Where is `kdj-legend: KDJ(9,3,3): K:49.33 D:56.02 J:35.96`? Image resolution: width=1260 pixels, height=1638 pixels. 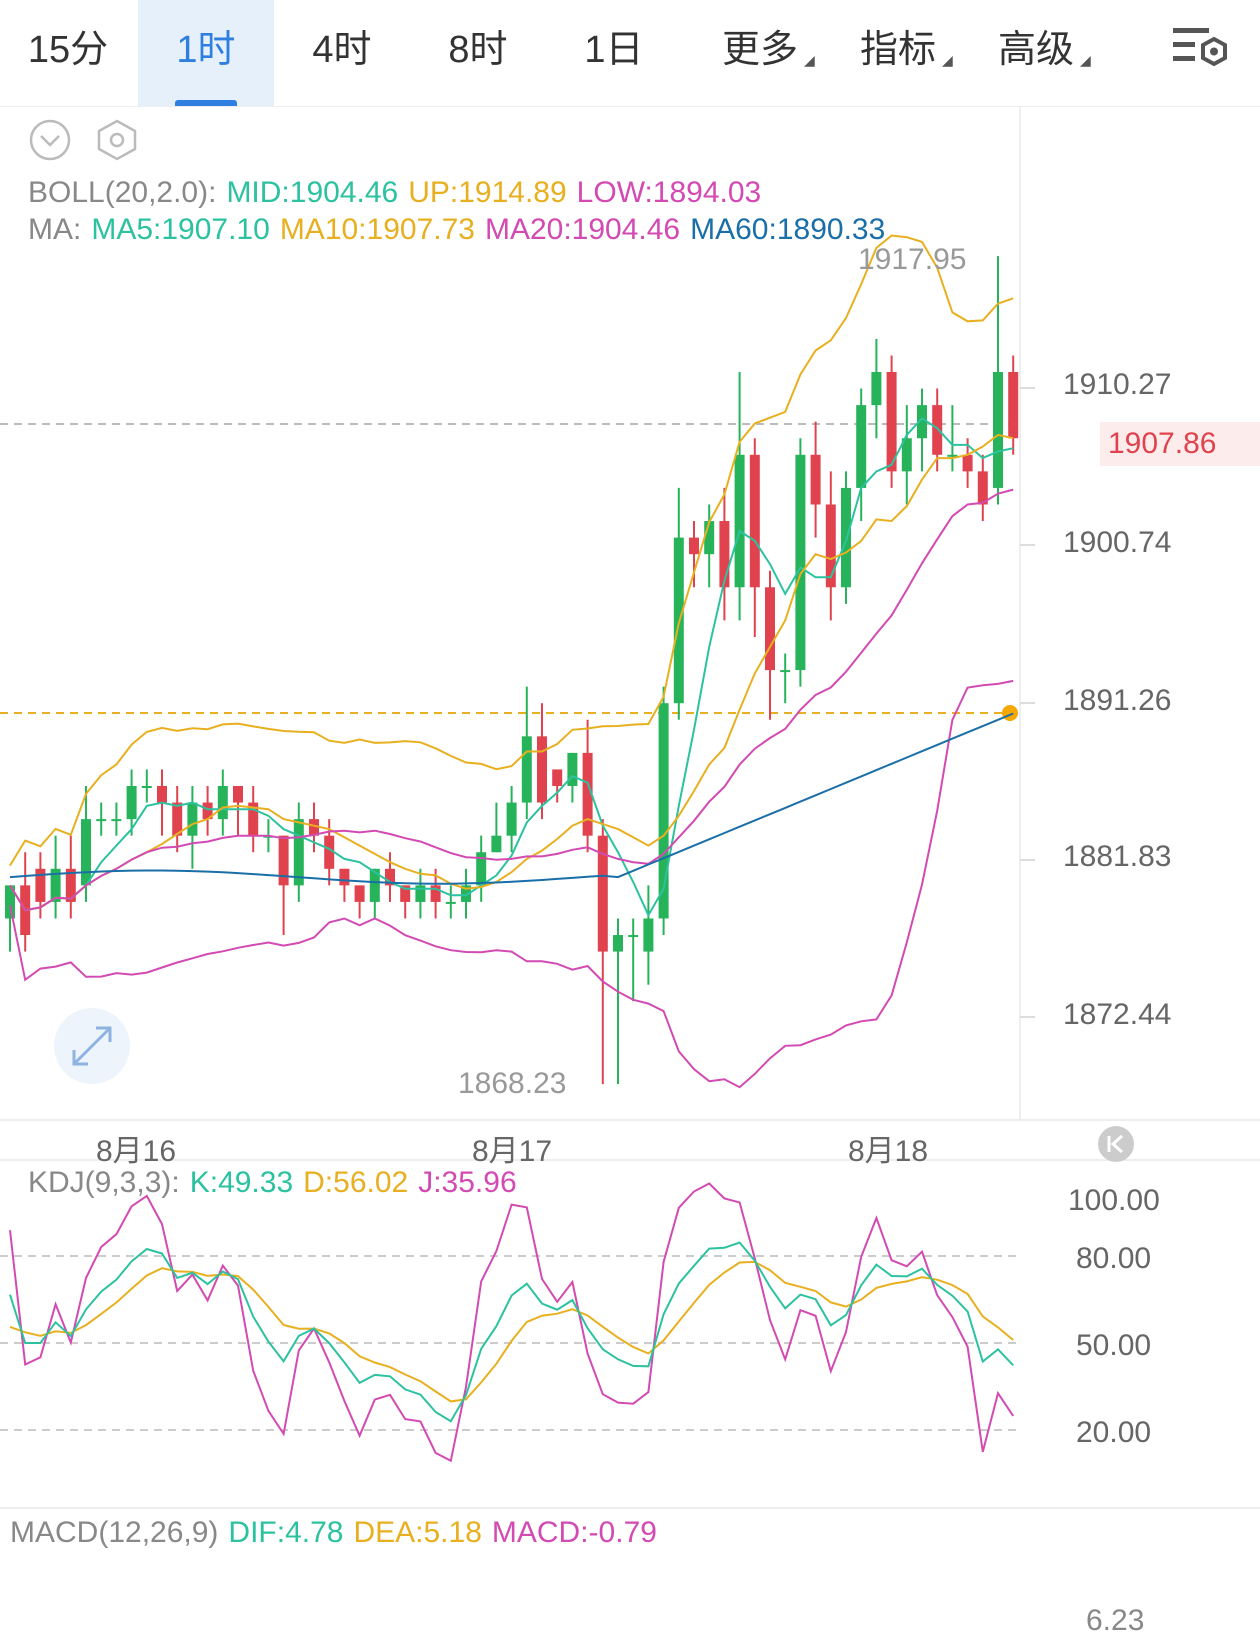 kdj-legend: KDJ(9,3,3): K:49.33 D:56.02 J:35.96 is located at coordinates (277, 1183).